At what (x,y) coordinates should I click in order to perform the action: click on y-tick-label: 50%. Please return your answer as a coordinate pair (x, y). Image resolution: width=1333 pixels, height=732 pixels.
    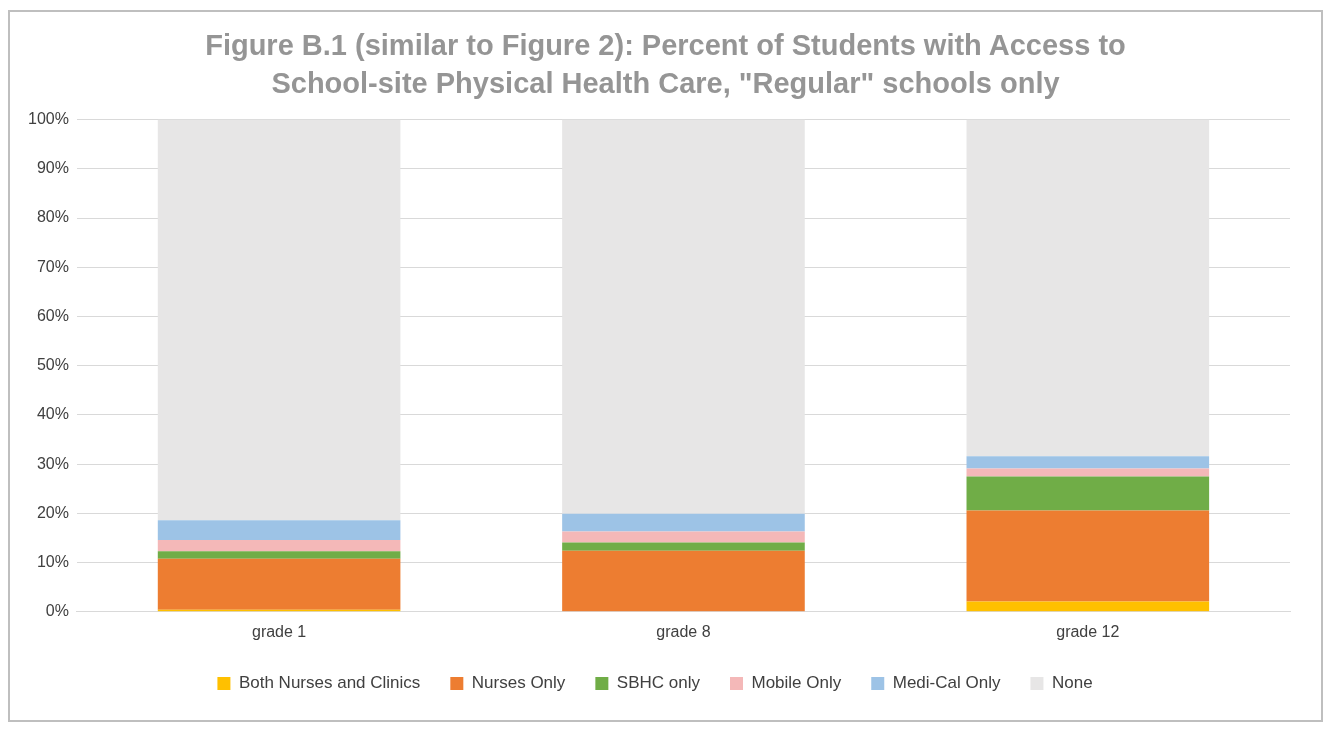
    Looking at the image, I should click on (52, 365).